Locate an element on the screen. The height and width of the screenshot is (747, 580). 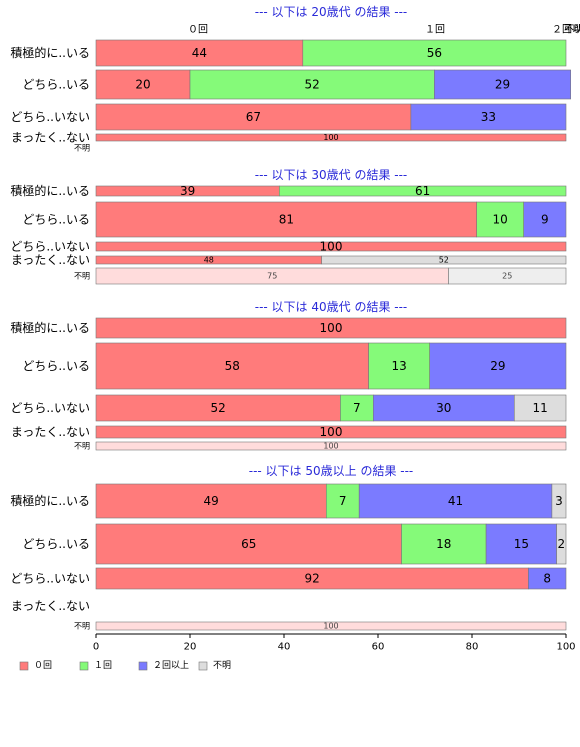
bar-value-label: 7 is located at coordinates (343, 501).